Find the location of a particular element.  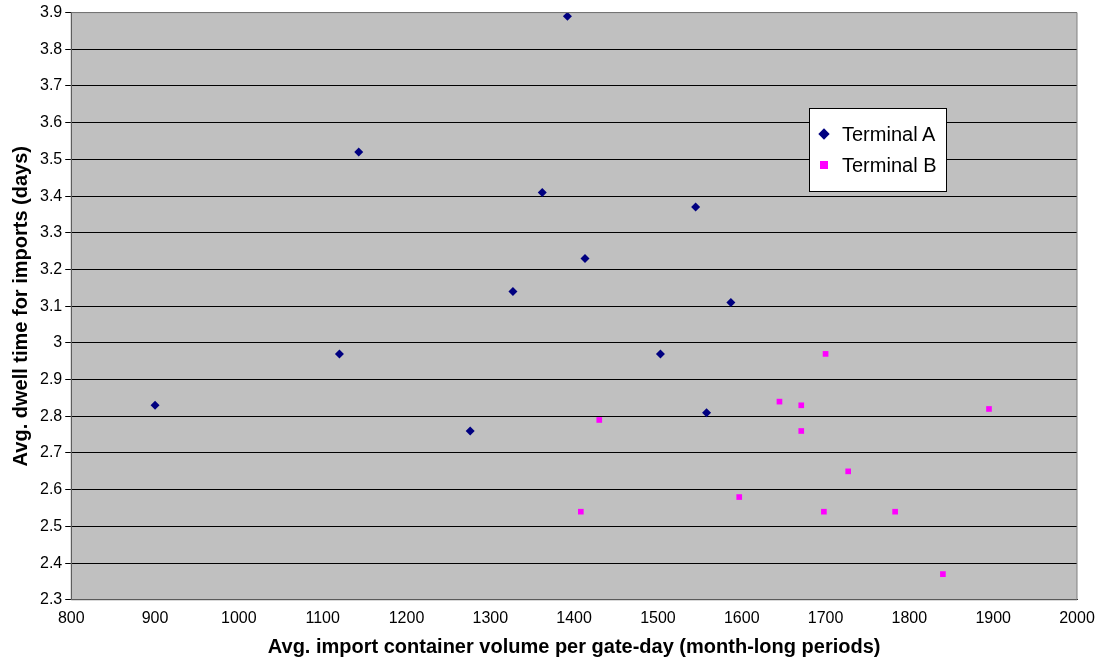

legend-label: Terminal A is located at coordinates (889, 134).